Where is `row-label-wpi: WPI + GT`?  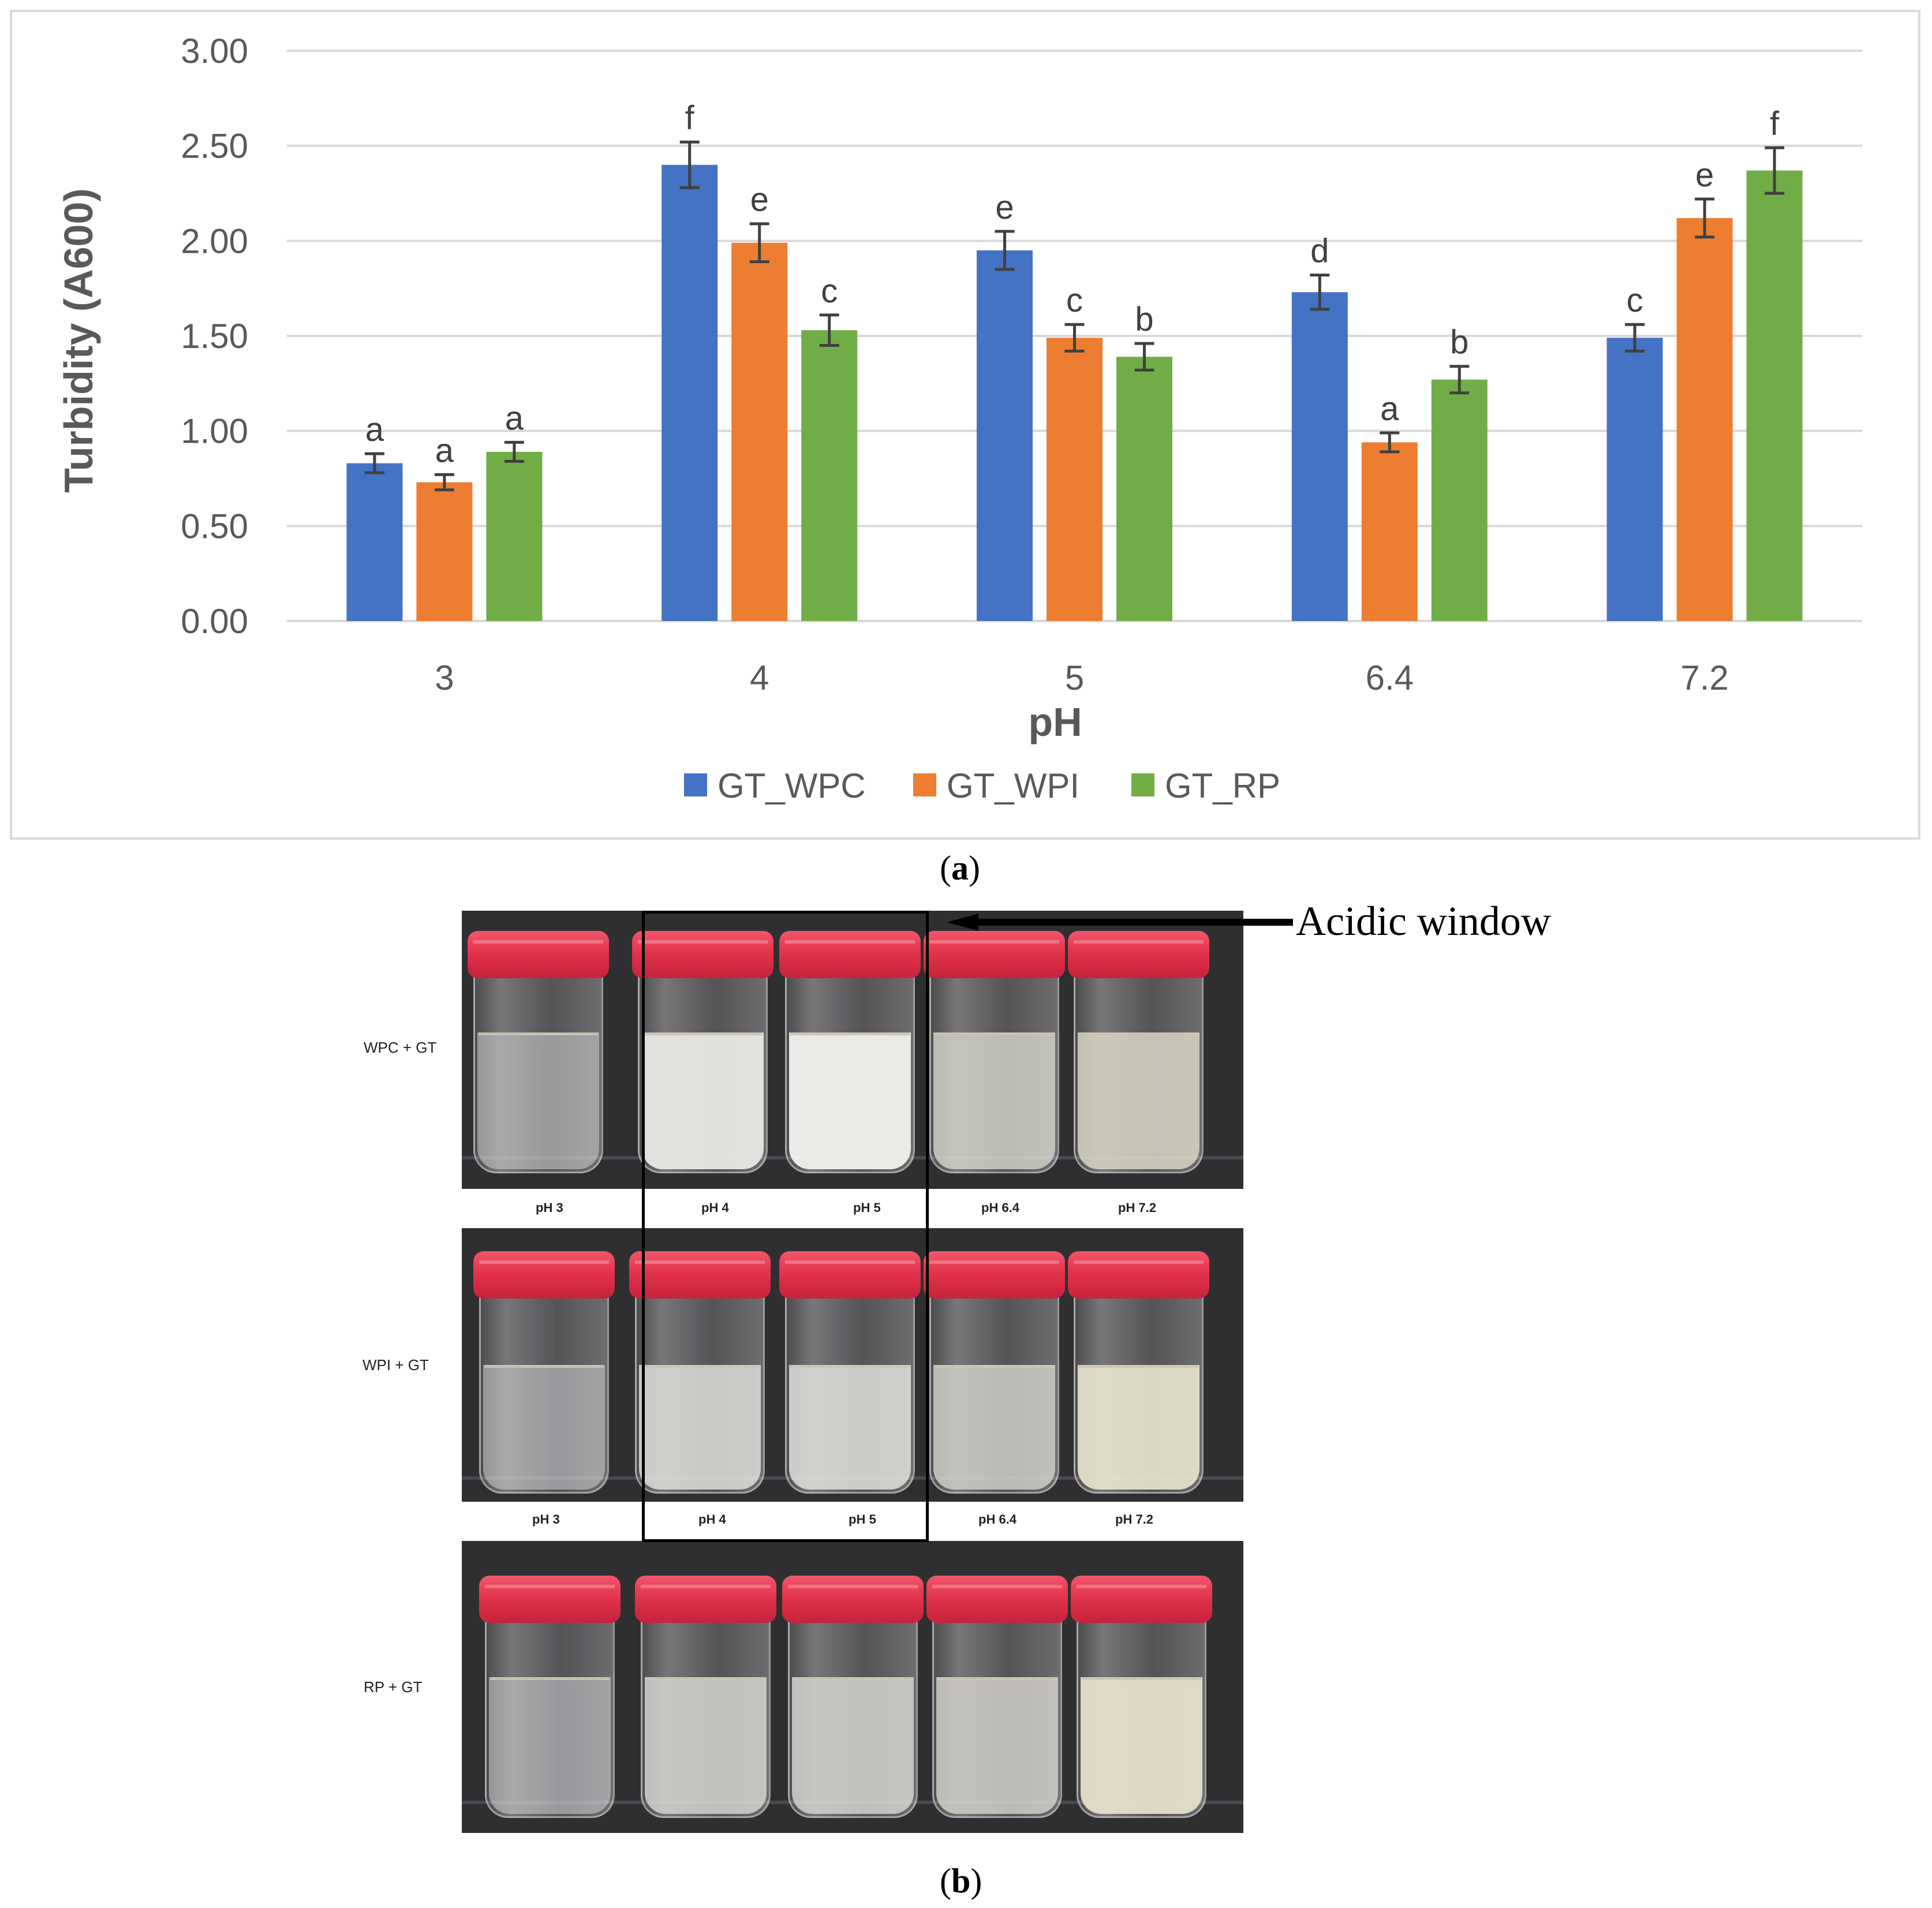 row-label-wpi: WPI + GT is located at coordinates (396, 1365).